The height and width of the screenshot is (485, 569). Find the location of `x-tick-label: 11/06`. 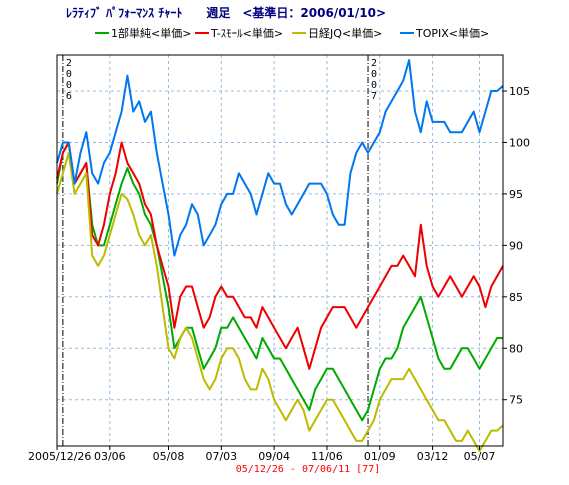

x-tick-label: 11/06 is located at coordinates (327, 456).